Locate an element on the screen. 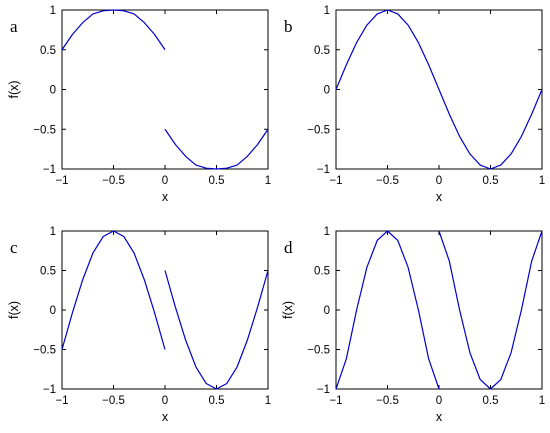 The image size is (550, 433). panel-label: d is located at coordinates (288, 247).